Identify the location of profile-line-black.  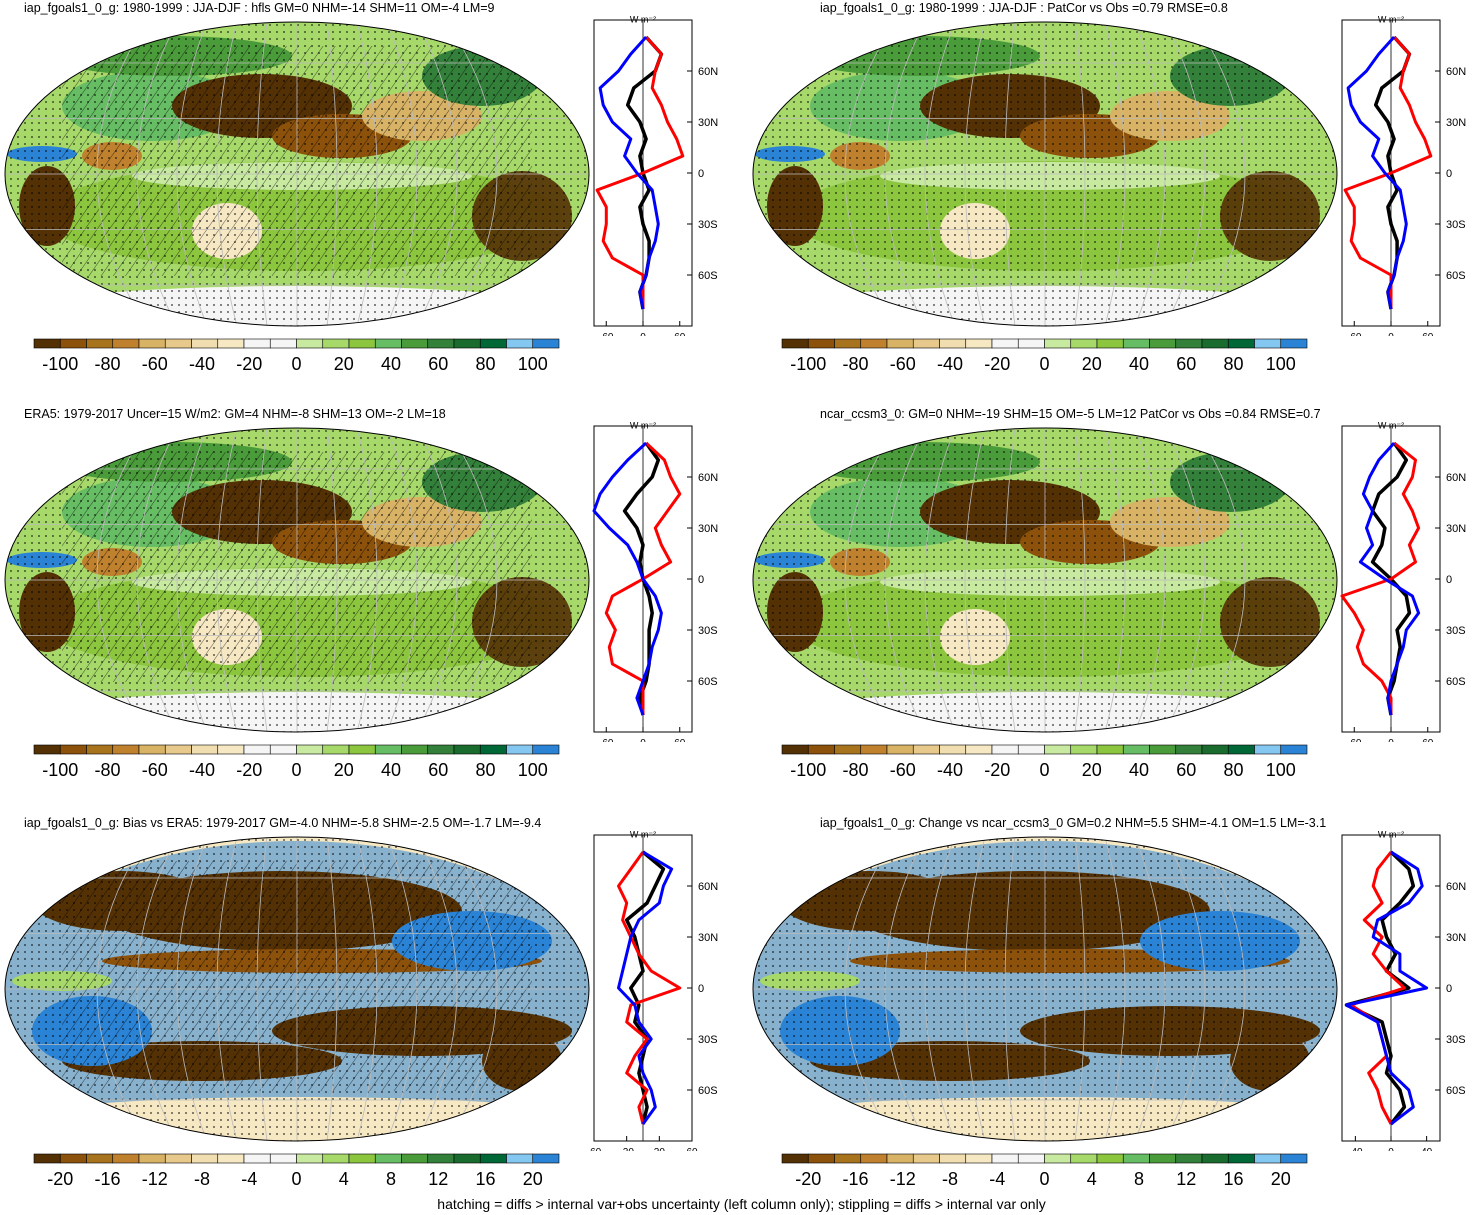
(645, 987).